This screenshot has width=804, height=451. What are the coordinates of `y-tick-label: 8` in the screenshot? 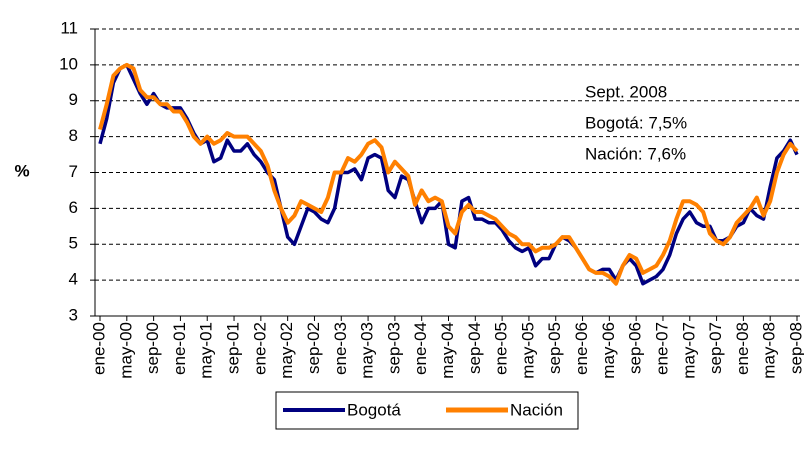 It's located at (73, 135).